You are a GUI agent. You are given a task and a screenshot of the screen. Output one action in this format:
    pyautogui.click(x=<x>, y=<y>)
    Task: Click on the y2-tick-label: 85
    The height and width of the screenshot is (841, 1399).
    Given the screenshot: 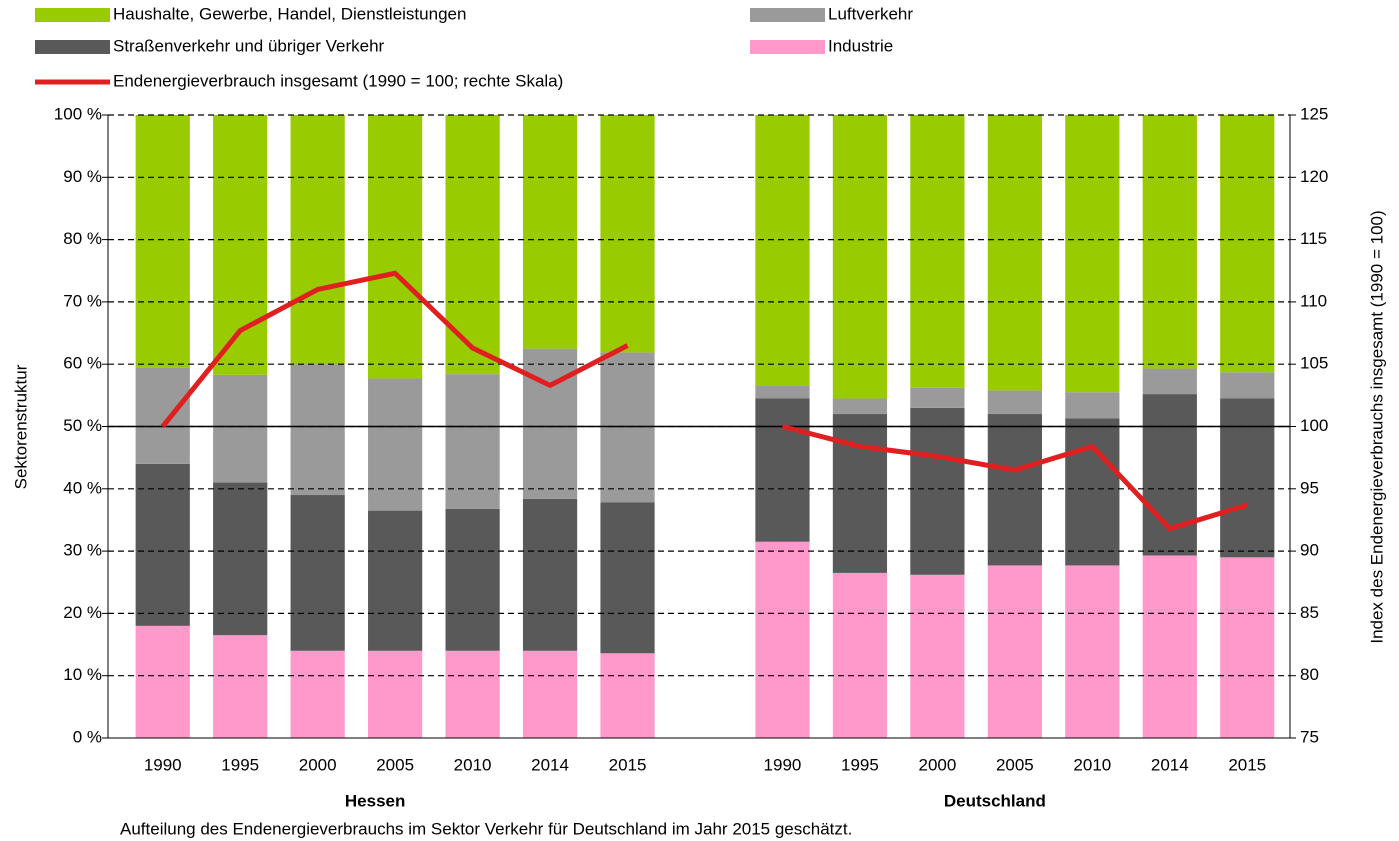 What is the action you would take?
    pyautogui.click(x=1309, y=612)
    